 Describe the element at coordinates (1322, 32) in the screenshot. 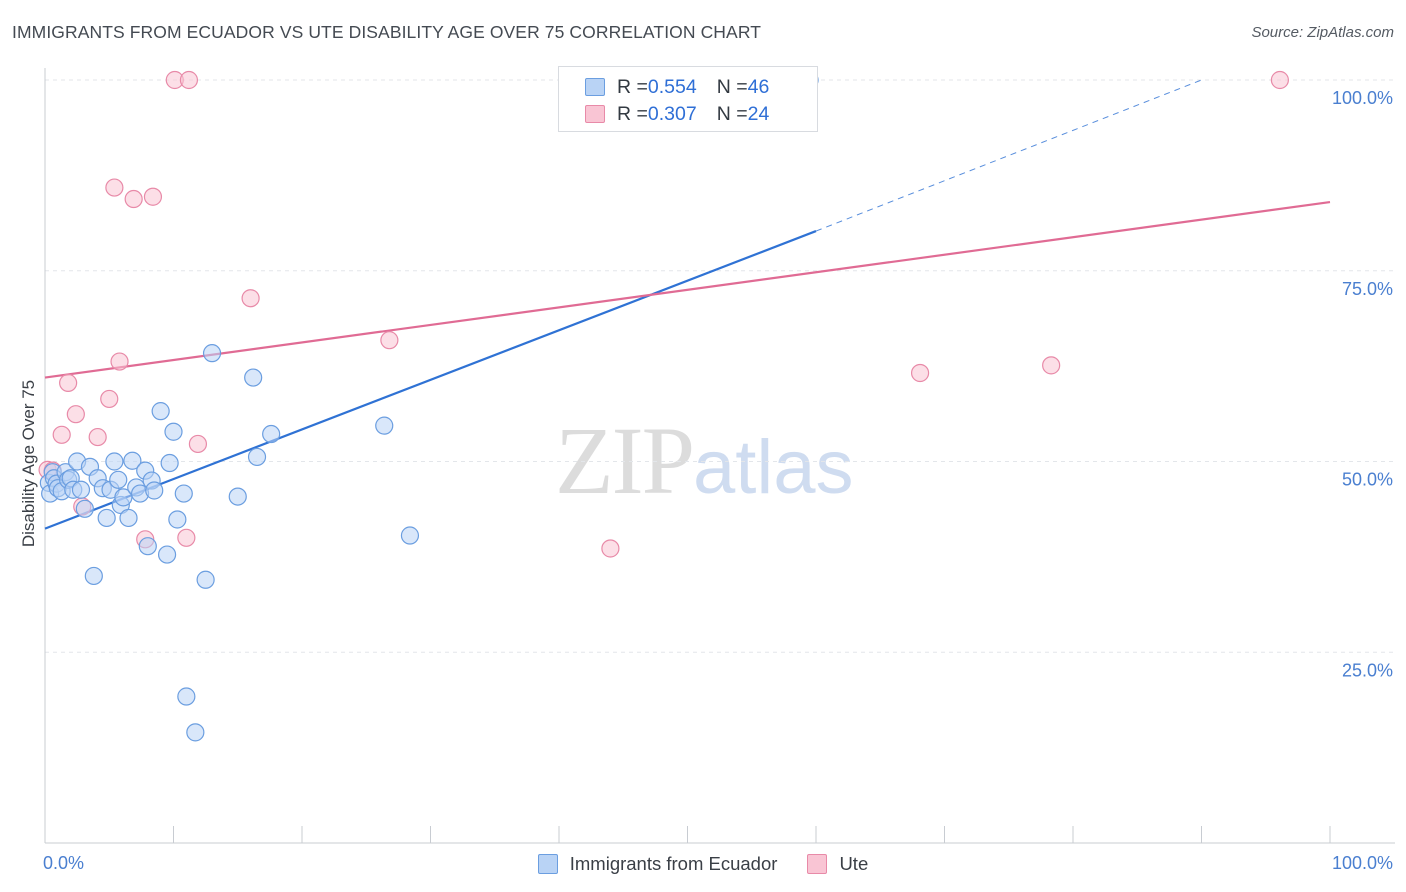

I see `source-label: Source: ZipAtlas.com` at that location.